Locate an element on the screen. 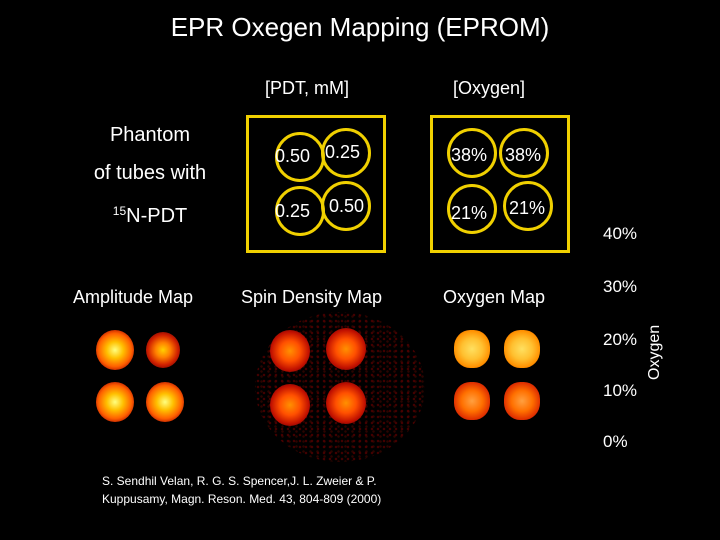  phantom-description: Phantom of tubes with 15N-PDT is located at coordinates (150, 175).